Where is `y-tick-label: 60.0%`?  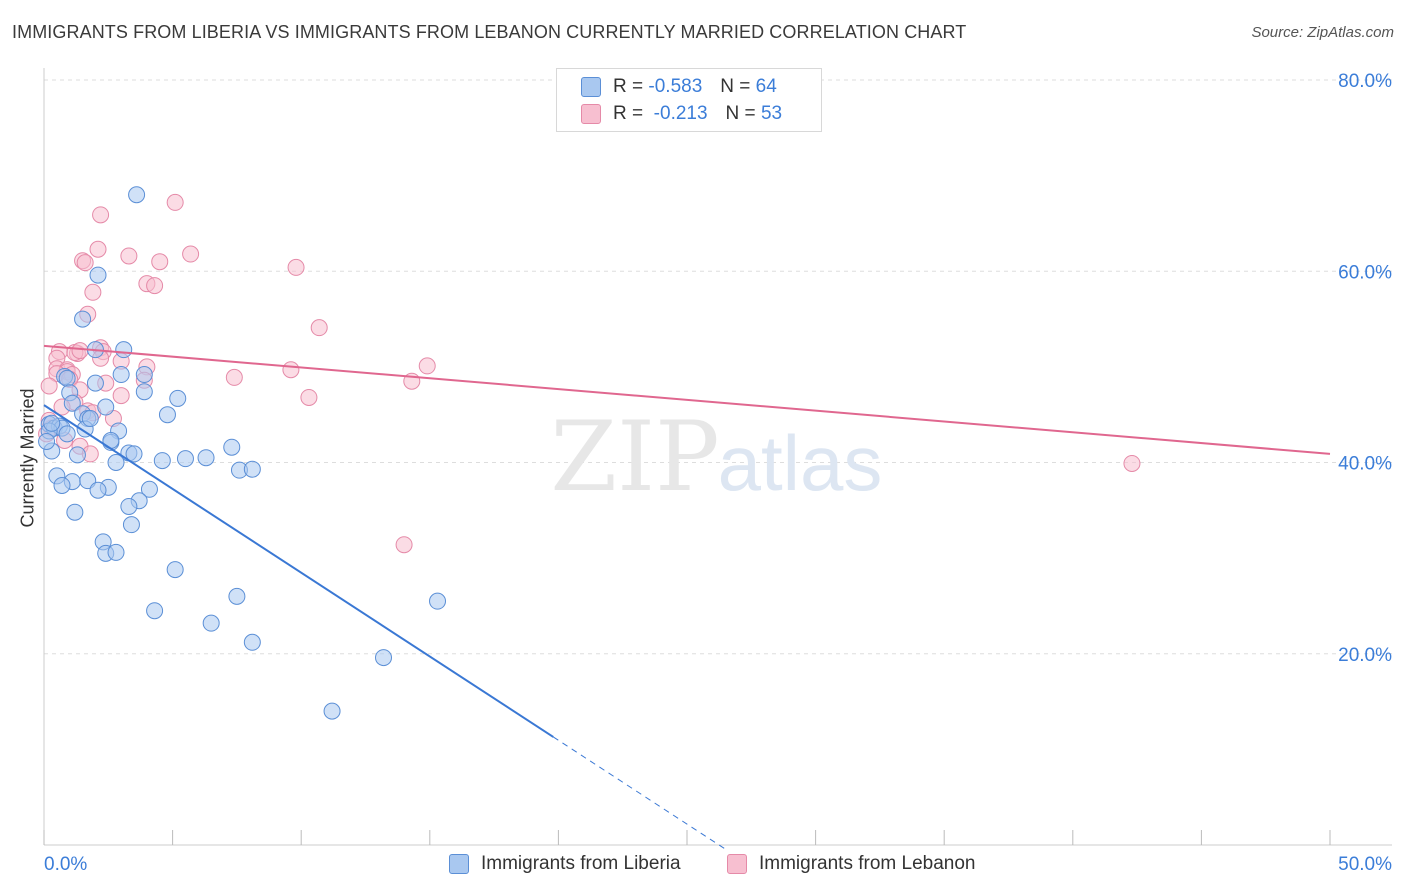
y-tick-label: 60.0% is located at coordinates (1365, 272).